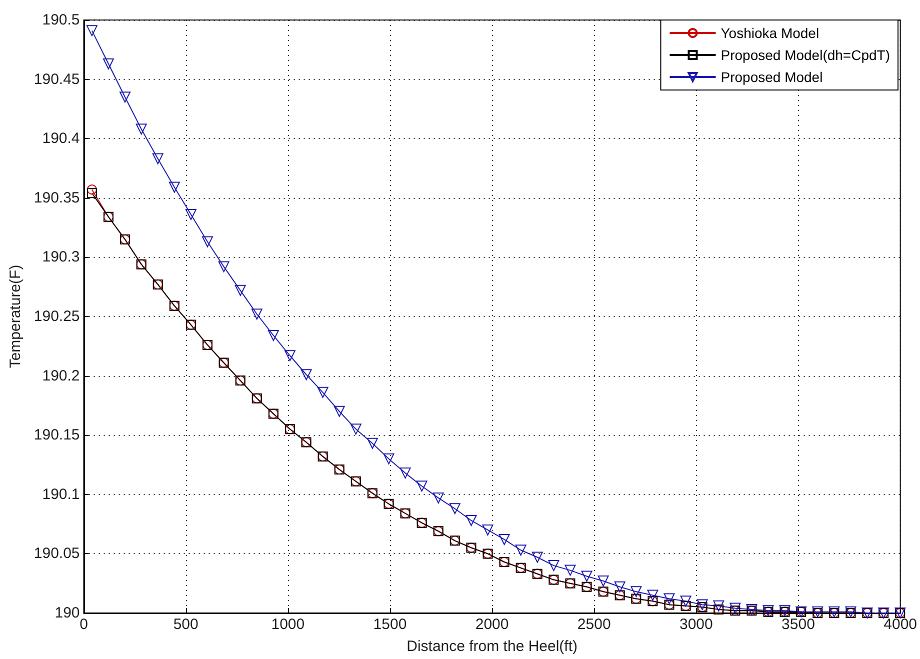 The image size is (920, 659). I want to click on x-tick-label: 2500, so click(594, 624).